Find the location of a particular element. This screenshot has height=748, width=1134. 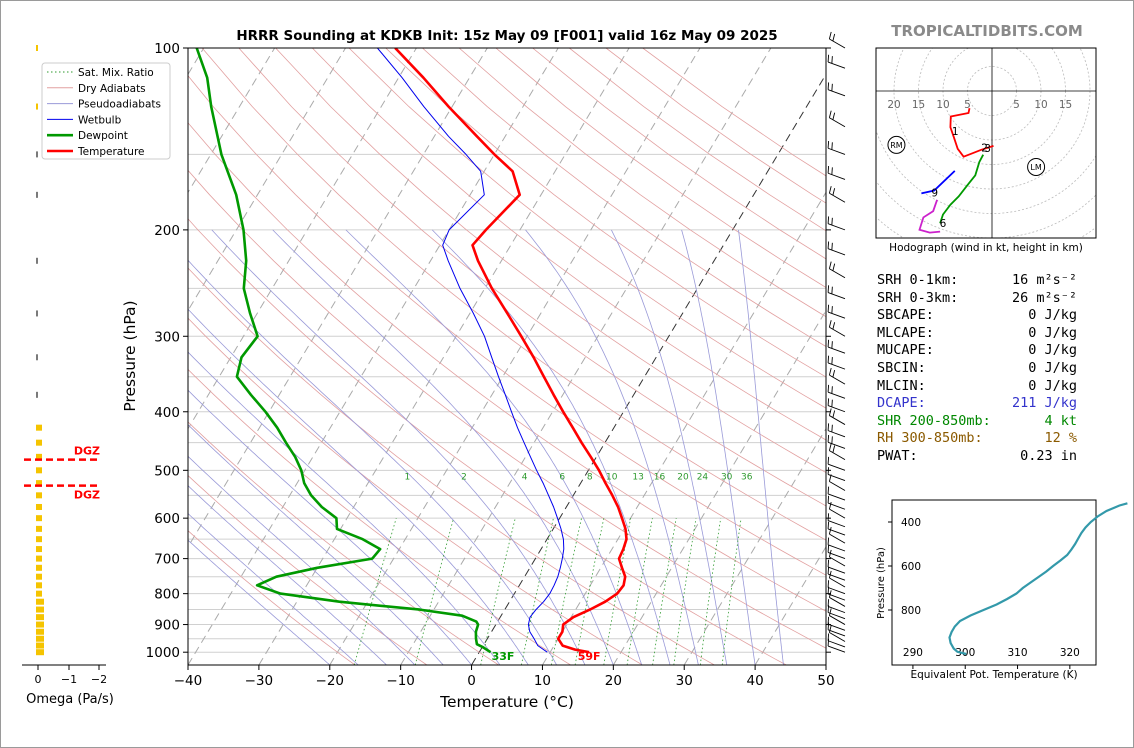

legend-label: Wetbulb is located at coordinates (100, 120).